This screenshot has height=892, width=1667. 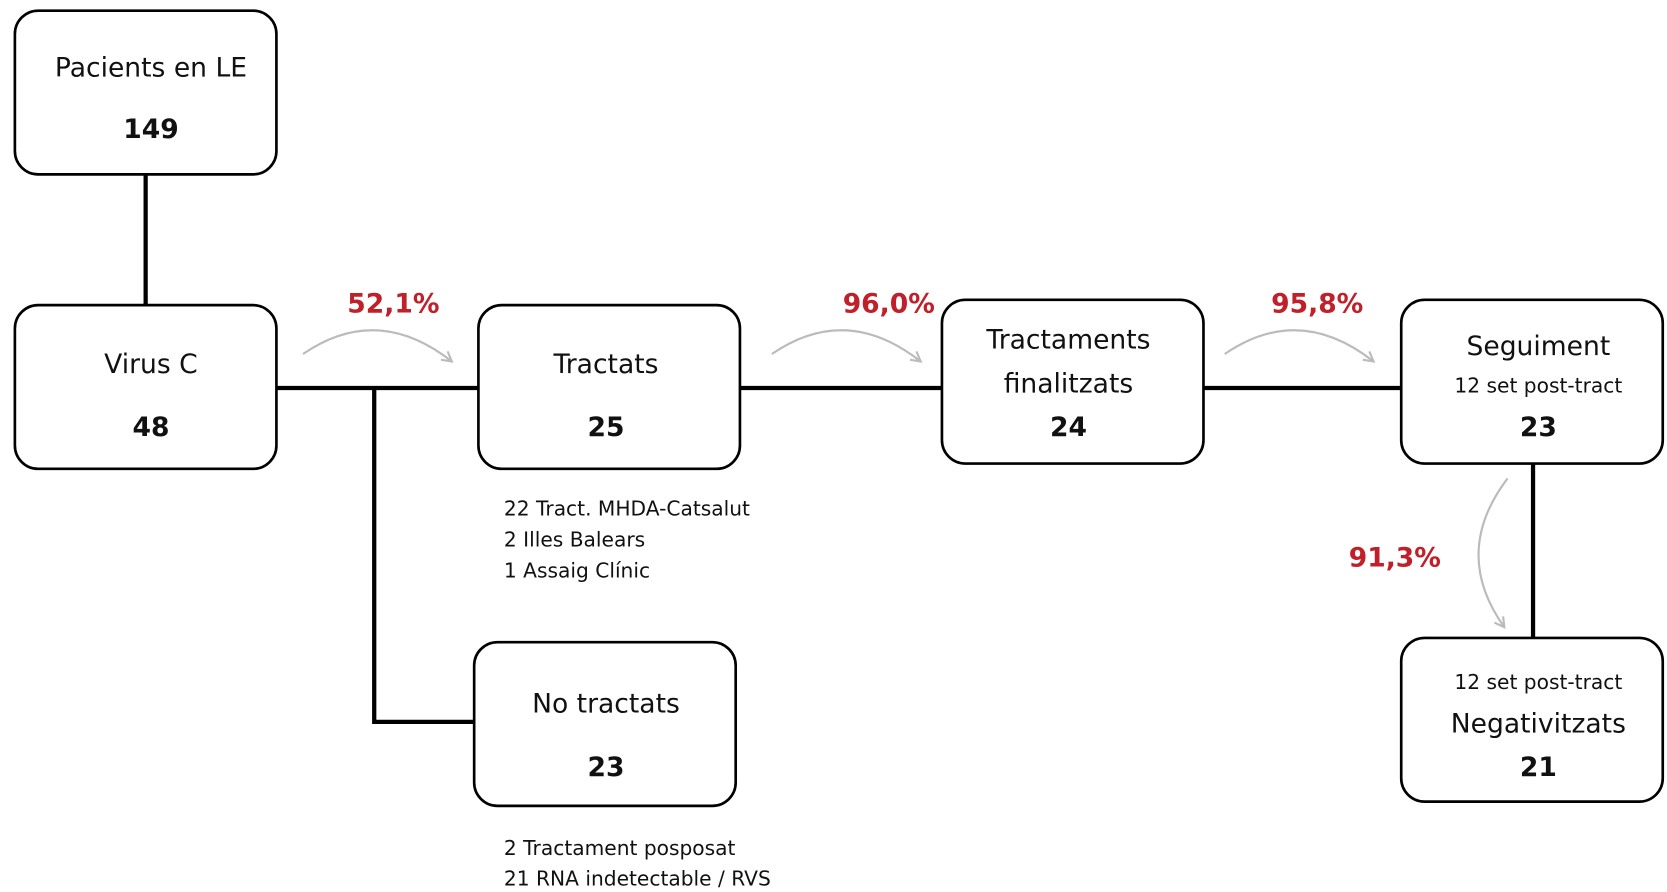 I want to click on note: 2 Illes Balears, so click(x=574, y=539).